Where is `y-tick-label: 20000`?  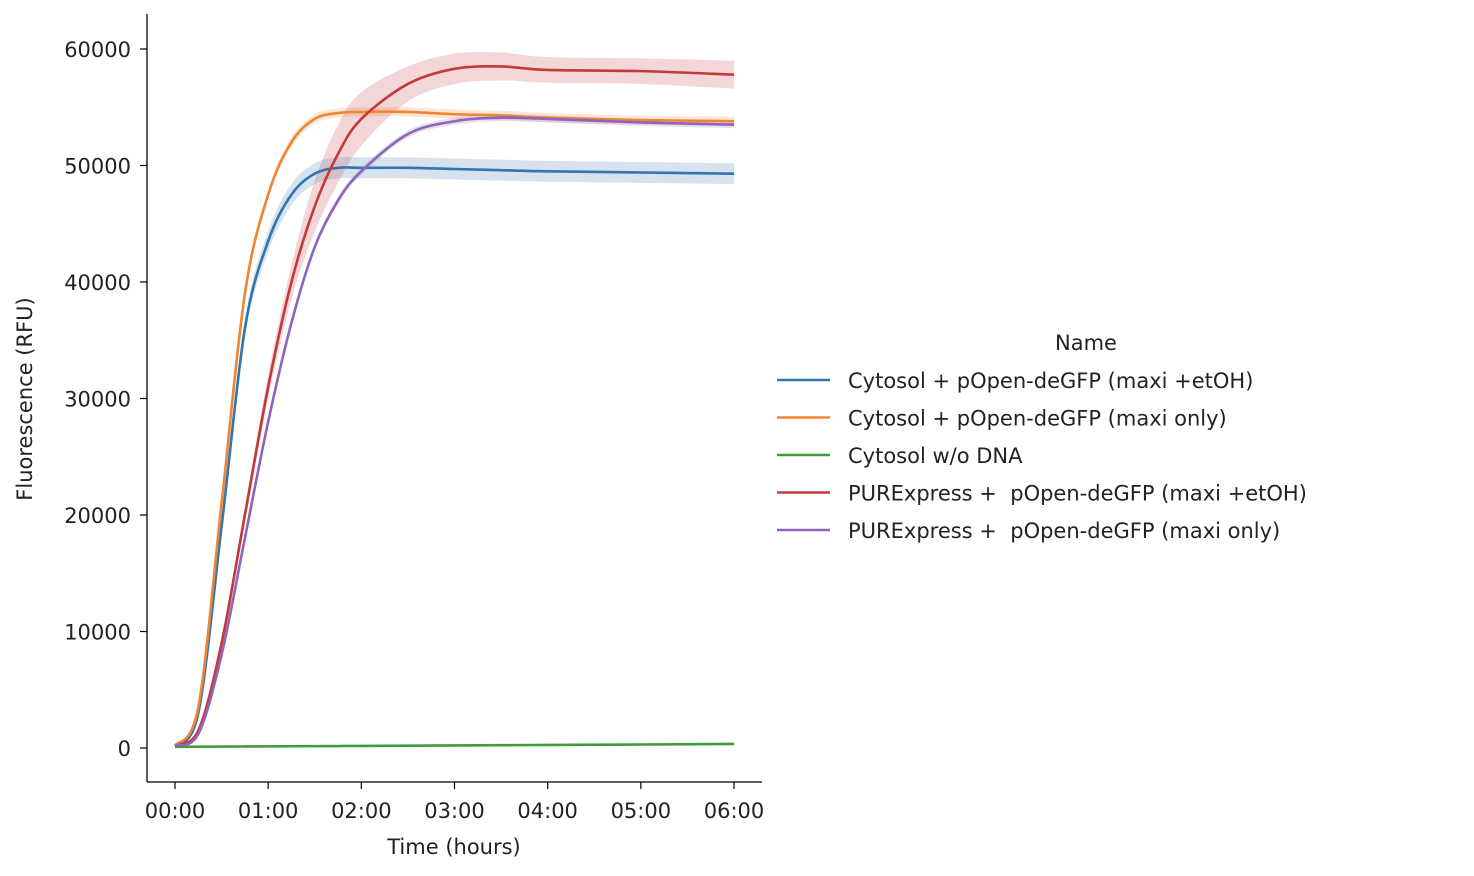 y-tick-label: 20000 is located at coordinates (97, 516).